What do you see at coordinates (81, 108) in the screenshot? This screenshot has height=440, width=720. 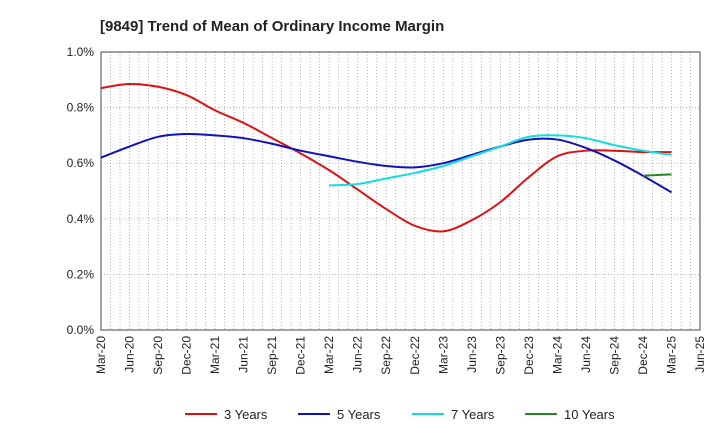 I see `y-tick-label: 0.8%` at bounding box center [81, 108].